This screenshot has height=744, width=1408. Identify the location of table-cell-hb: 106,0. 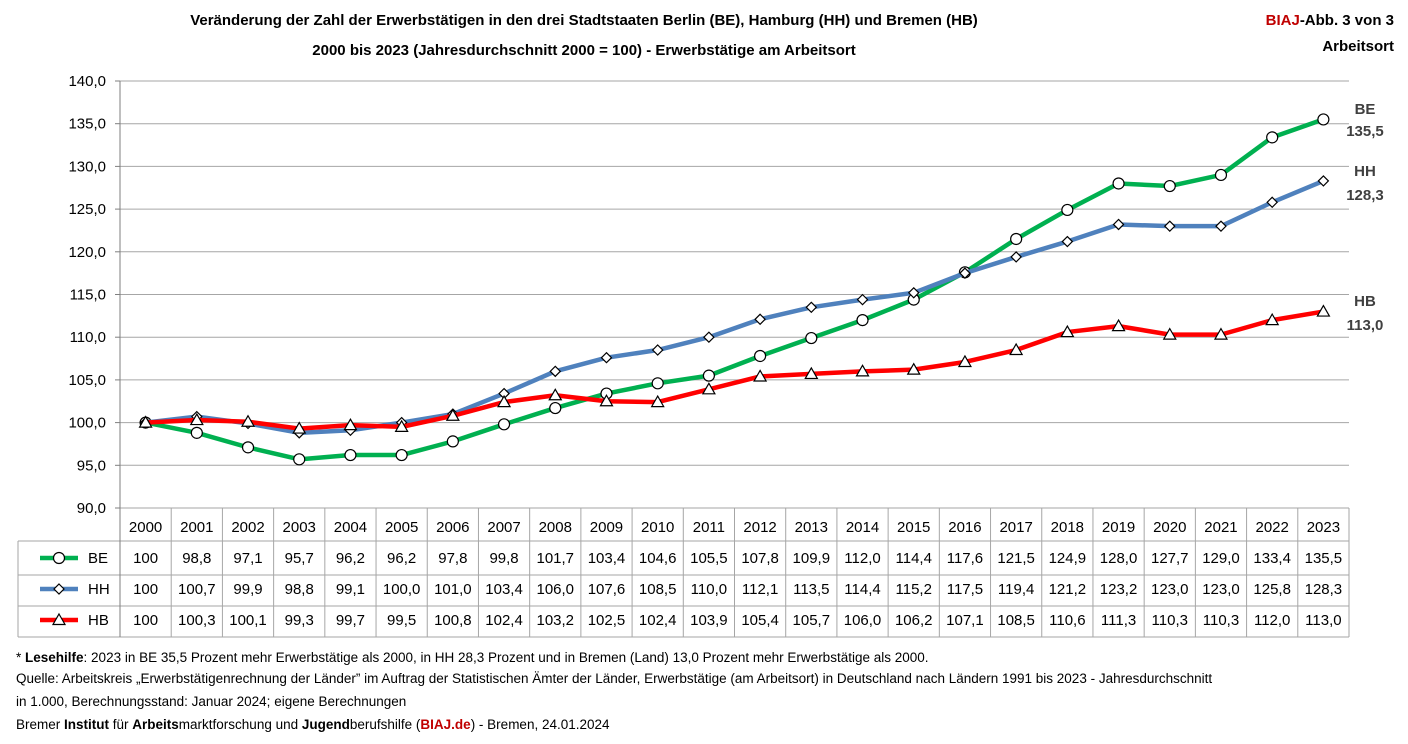
(863, 620).